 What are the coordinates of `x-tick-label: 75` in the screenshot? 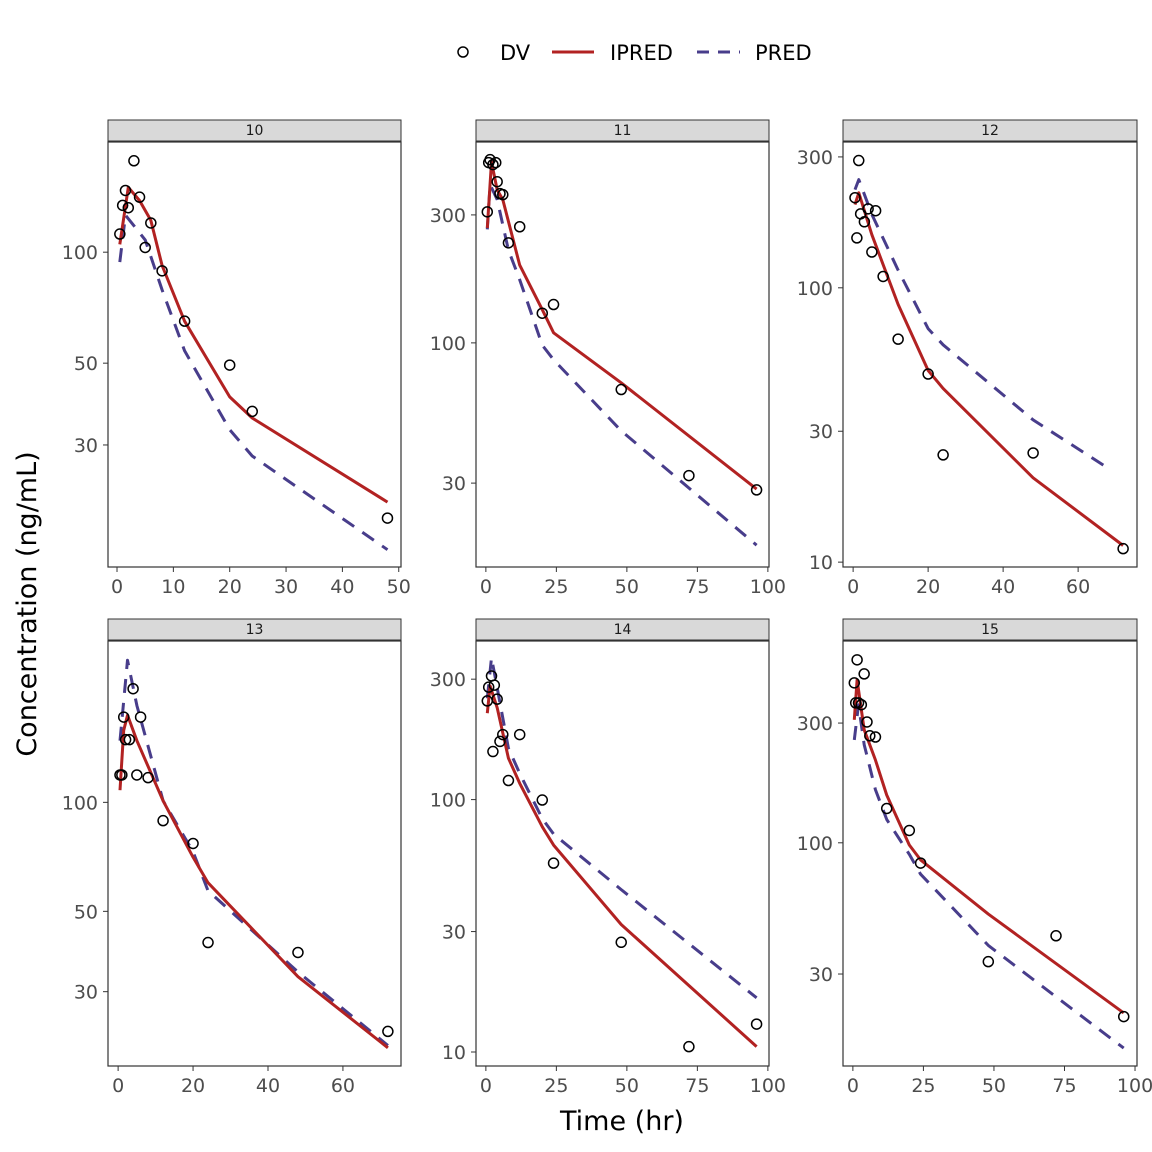 It's located at (697, 587).